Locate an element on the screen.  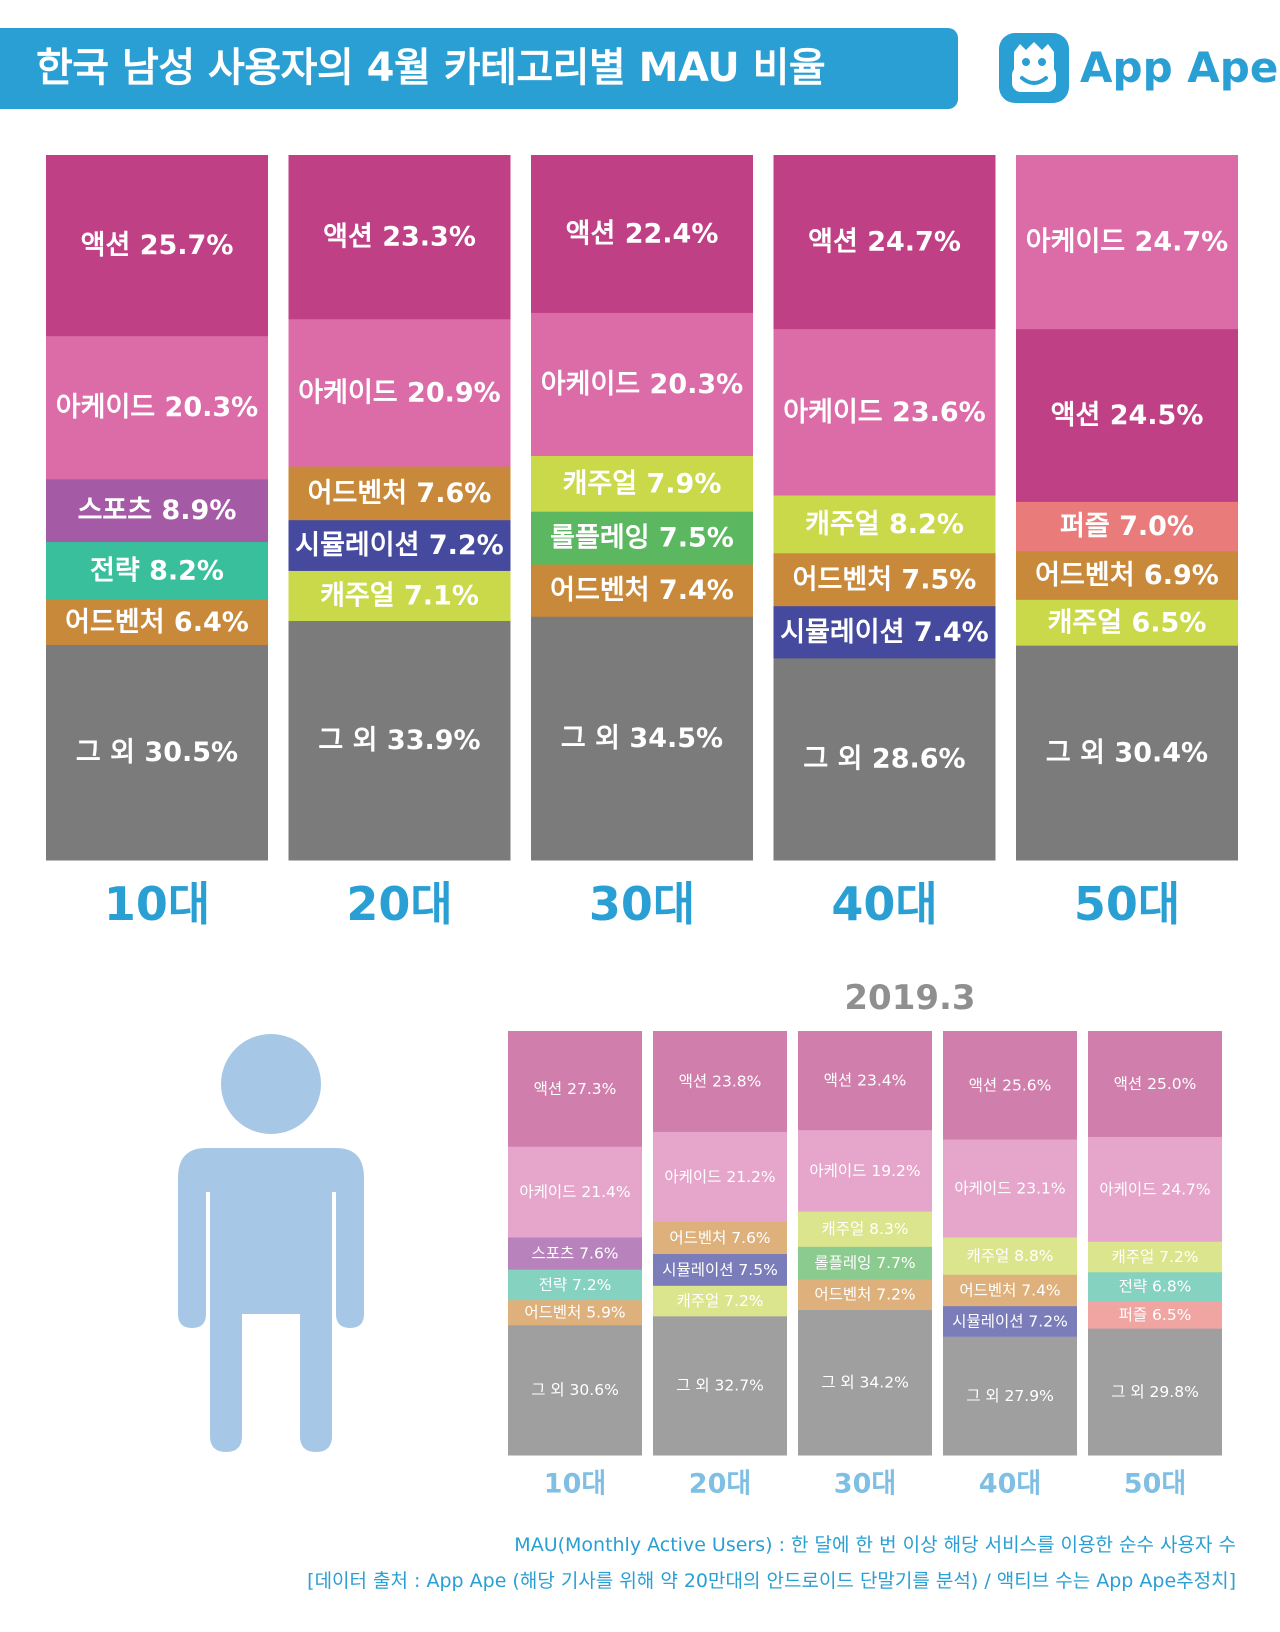
main-label-10s-other: 그 외 30.5% is located at coordinates (157, 752).